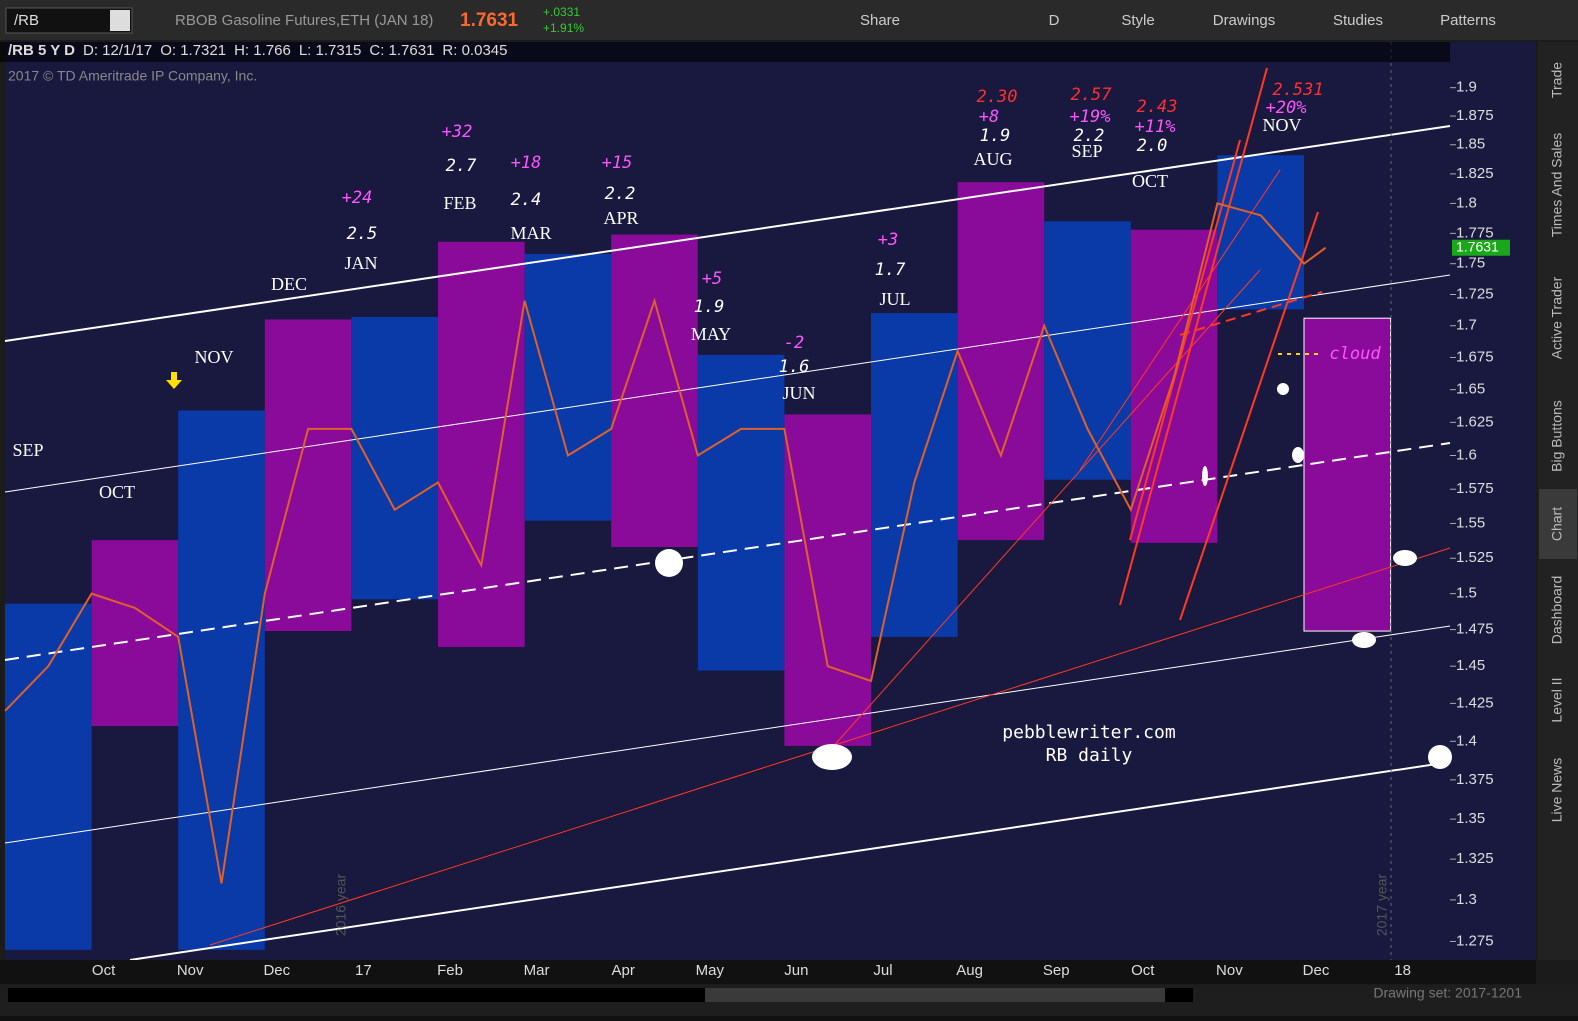 This screenshot has height=1021, width=1578. I want to click on info-field: C: 1.7631, so click(401, 50).